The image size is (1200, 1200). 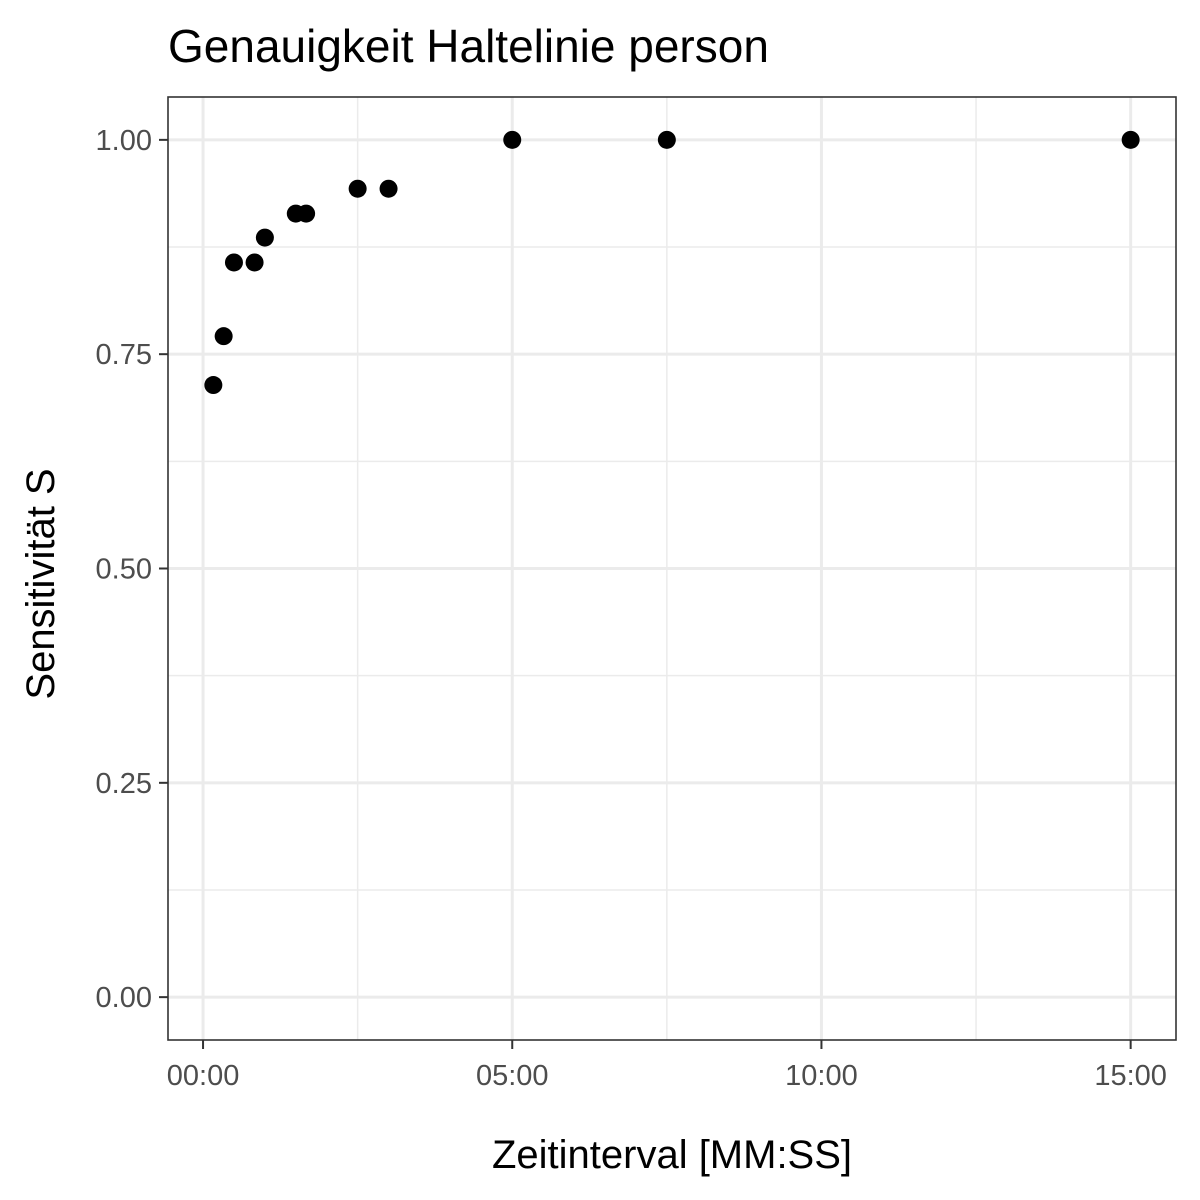 What do you see at coordinates (672, 1155) in the screenshot?
I see `x-axis-title: Zeitinterval [MM:SS]` at bounding box center [672, 1155].